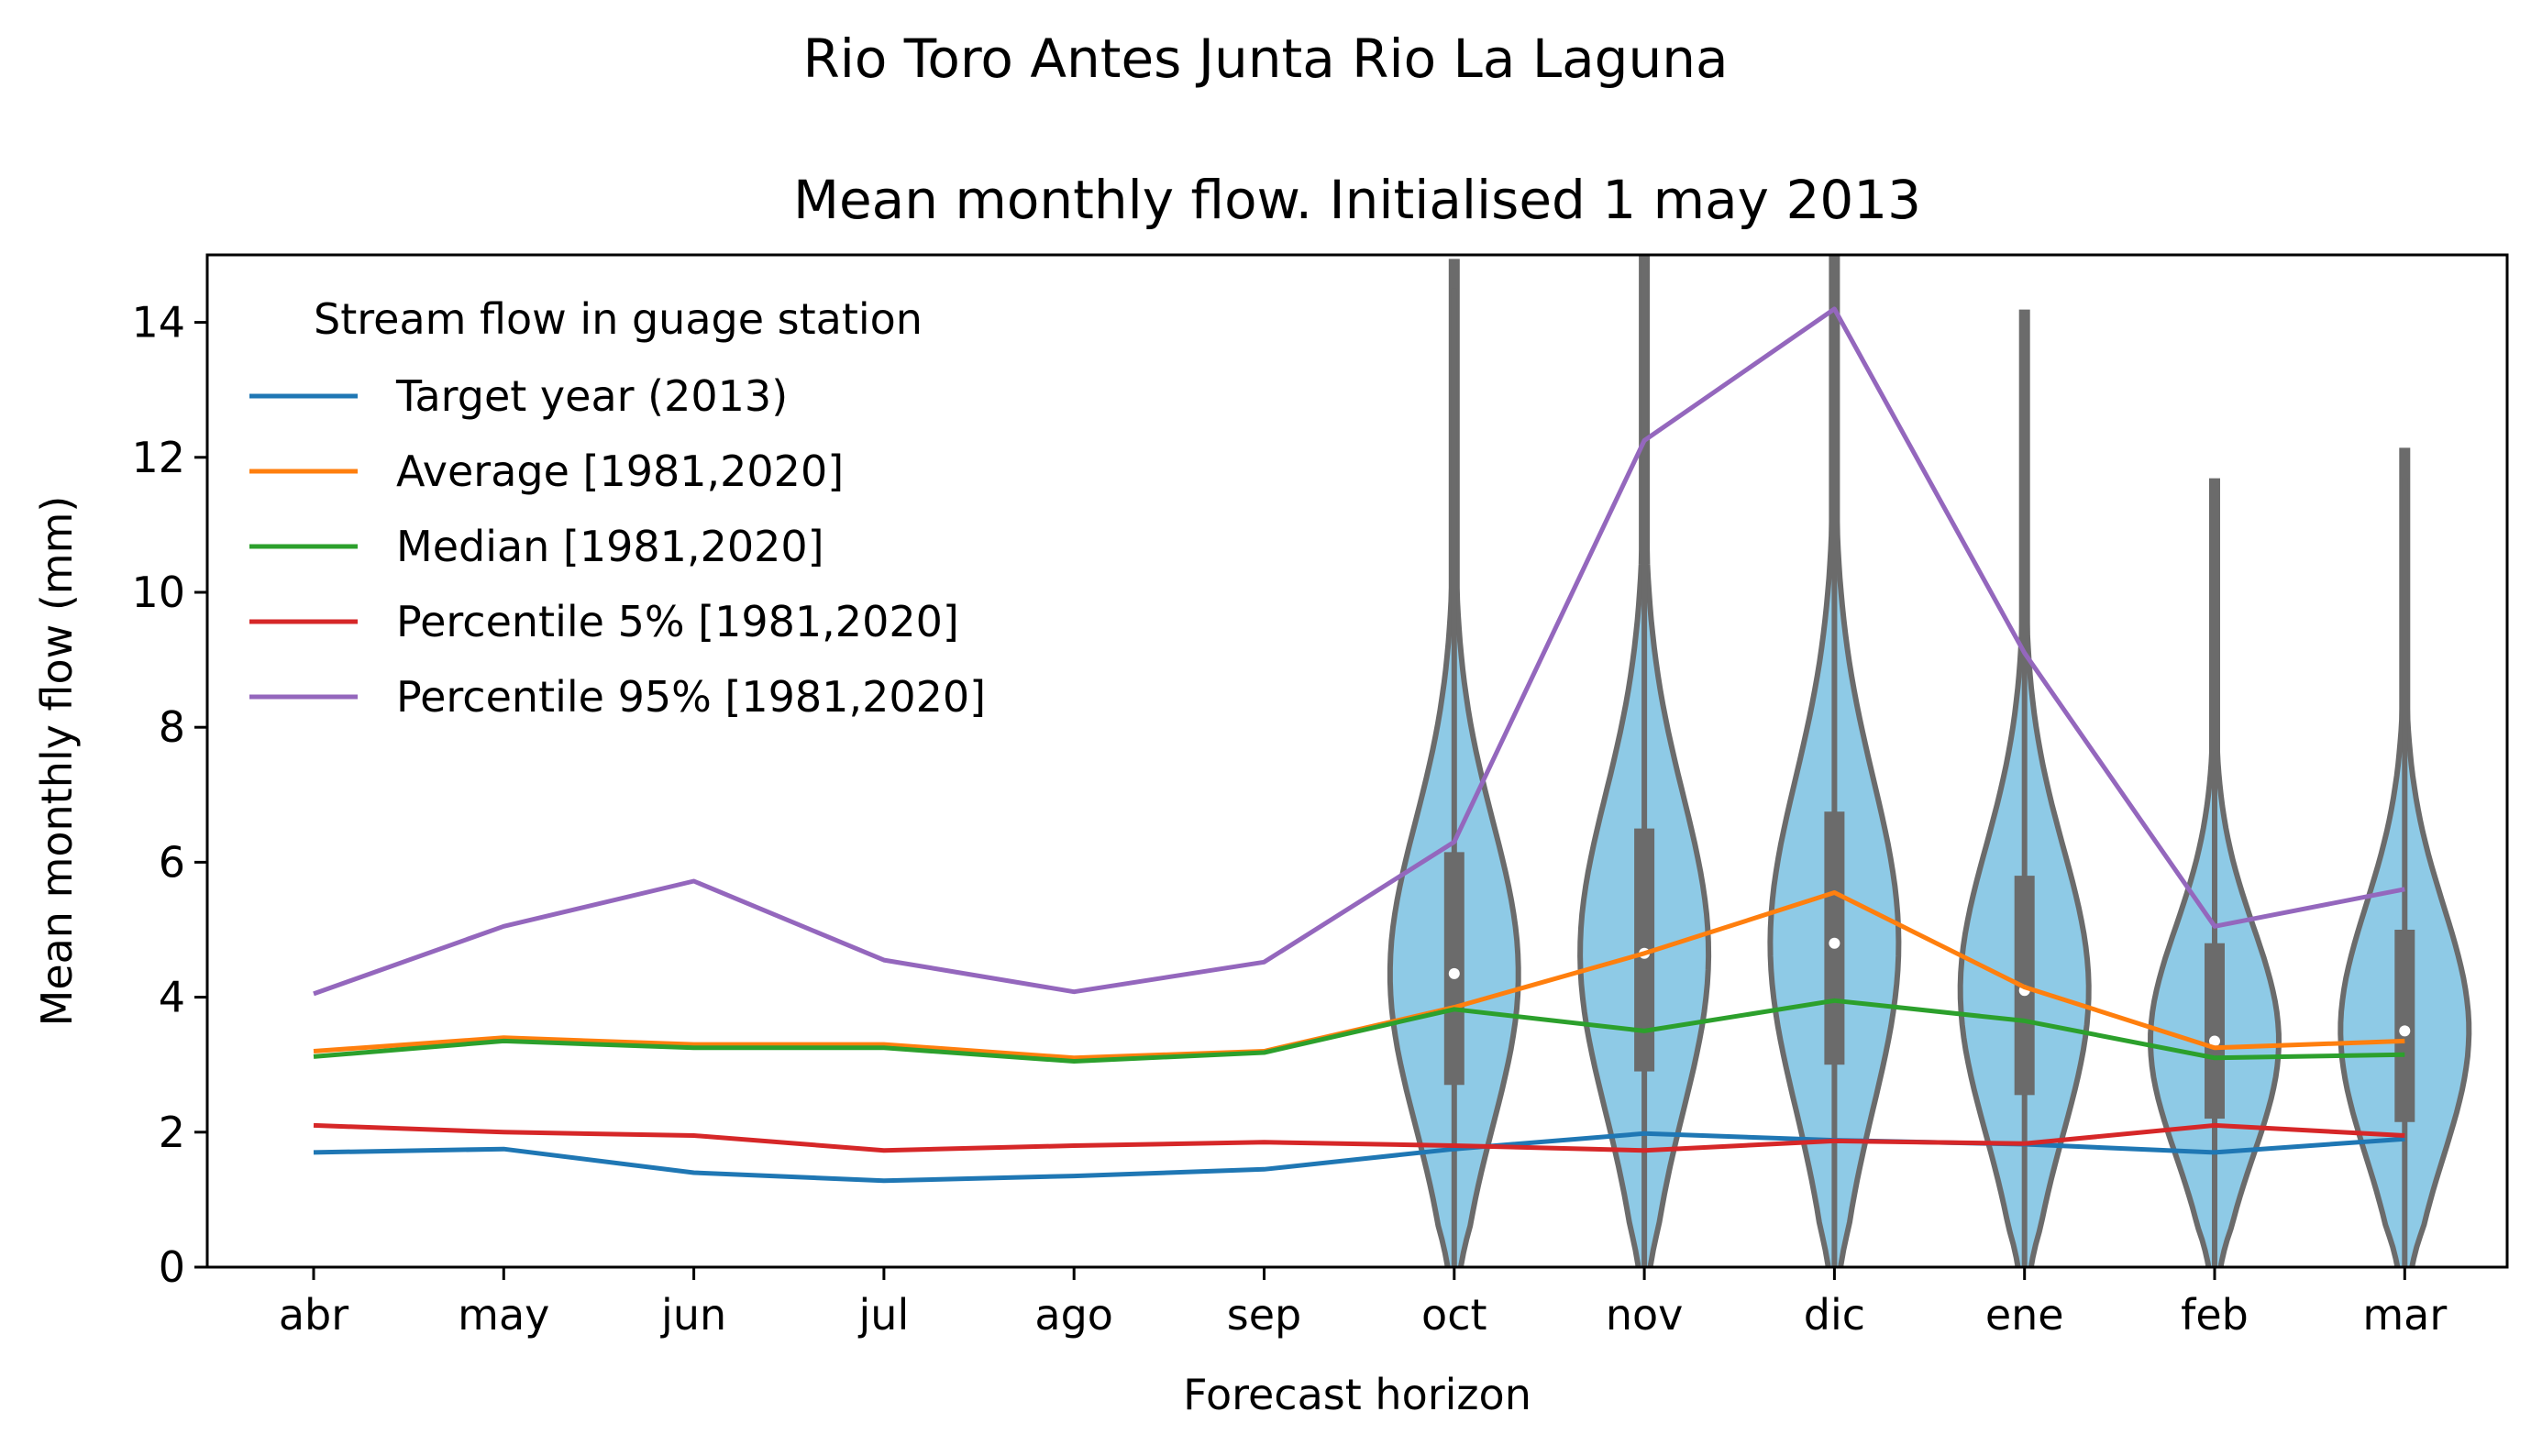 The width and height of the screenshot is (2531, 1456). Describe the element at coordinates (1264, 1315) in the screenshot. I see `x-tick-label: sep` at that location.